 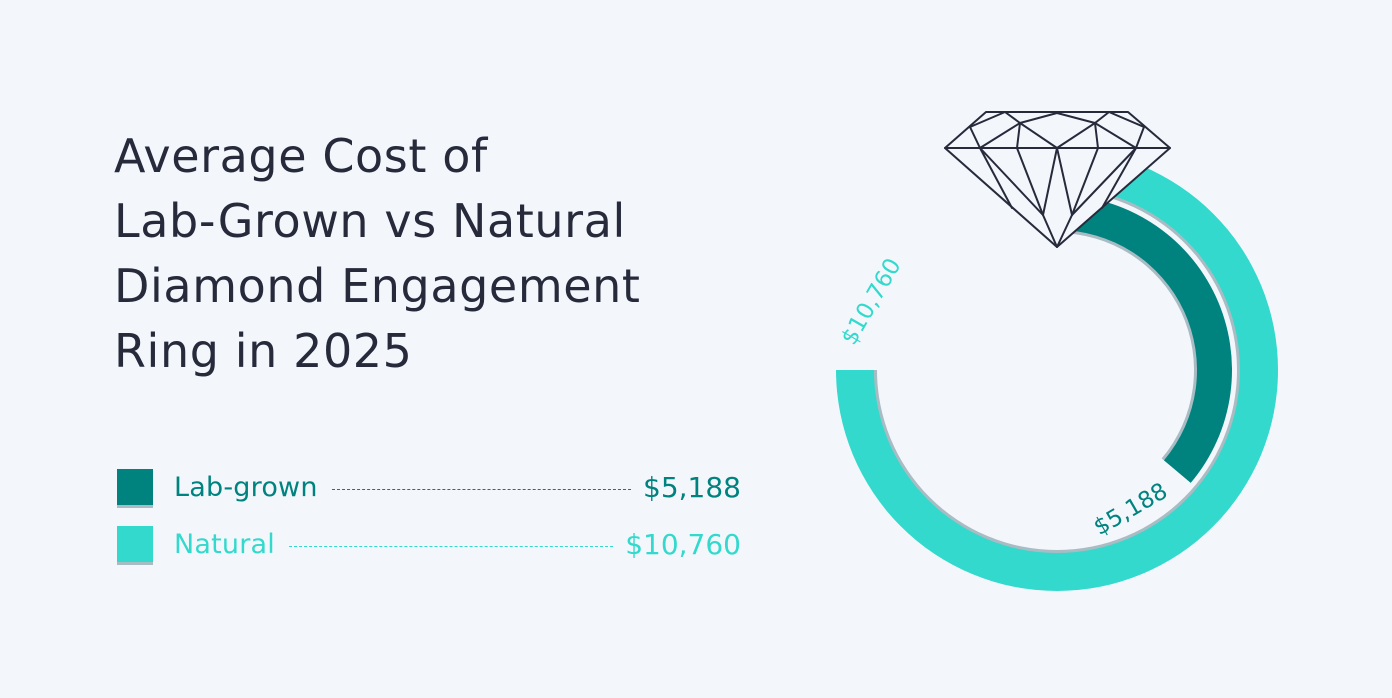 What do you see at coordinates (263, 351) in the screenshot?
I see `title-line-4: Ring in 2025` at bounding box center [263, 351].